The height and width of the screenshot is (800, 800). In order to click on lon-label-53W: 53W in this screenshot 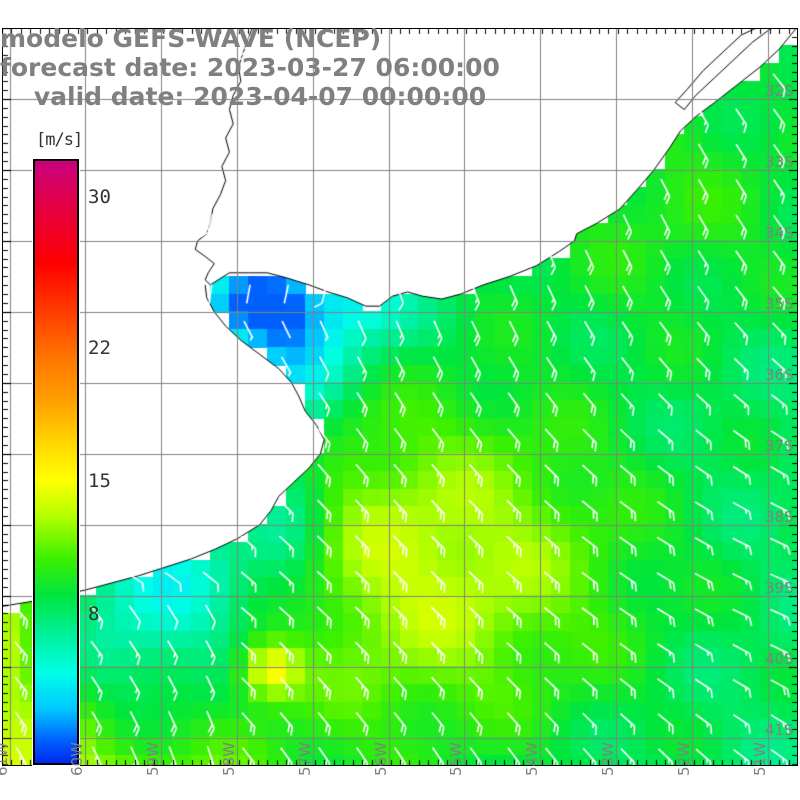, I will do `click(608, 759)`.